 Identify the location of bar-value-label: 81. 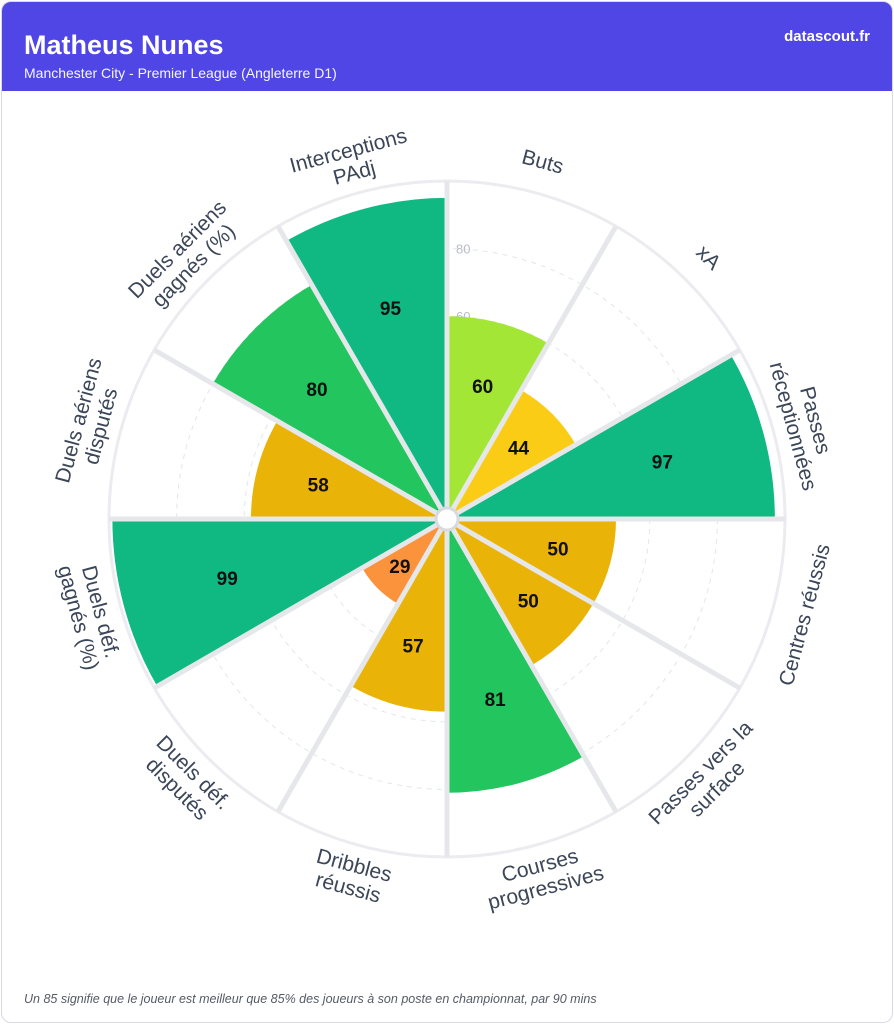
(496, 700).